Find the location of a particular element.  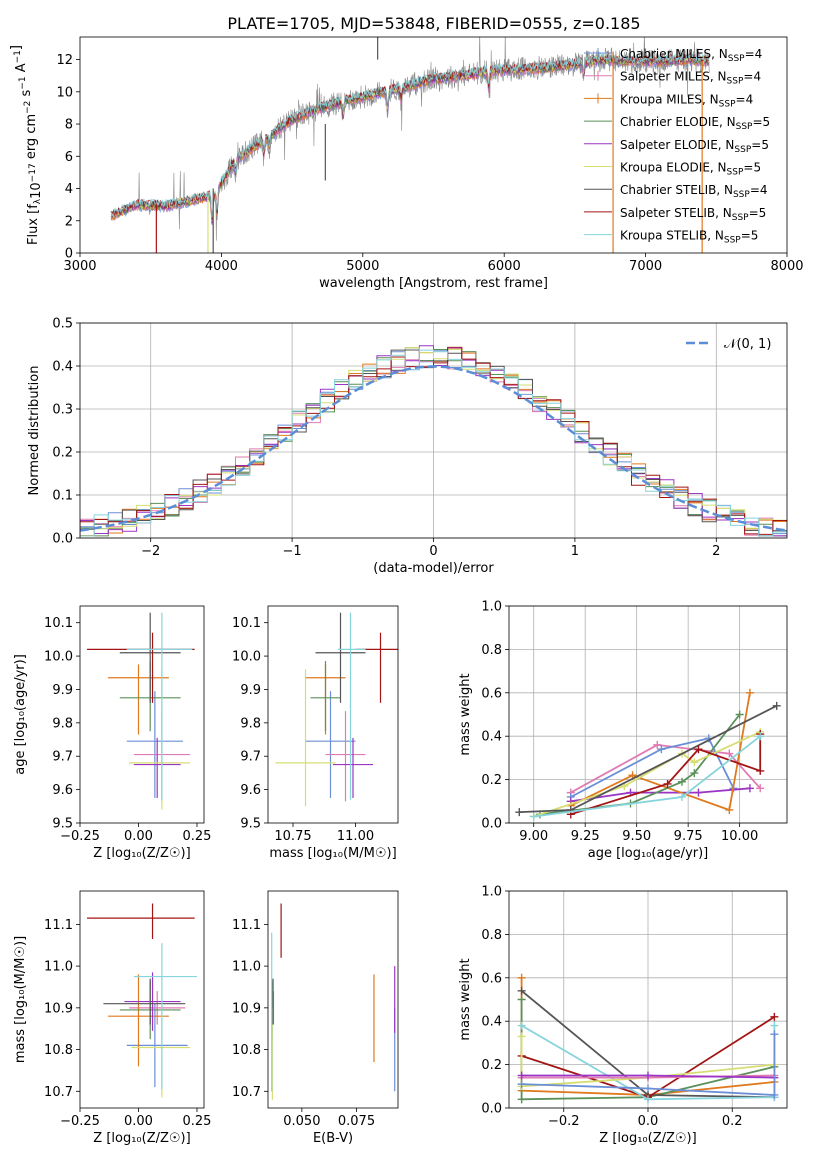

x-tick-label: 9.00 is located at coordinates (533, 836).